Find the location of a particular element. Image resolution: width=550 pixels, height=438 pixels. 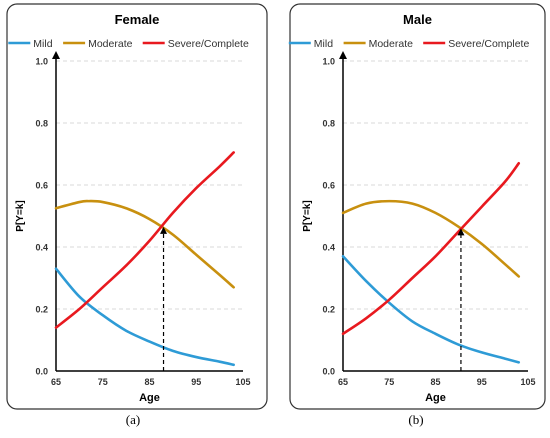

chart-title: Male is located at coordinates (417, 19).